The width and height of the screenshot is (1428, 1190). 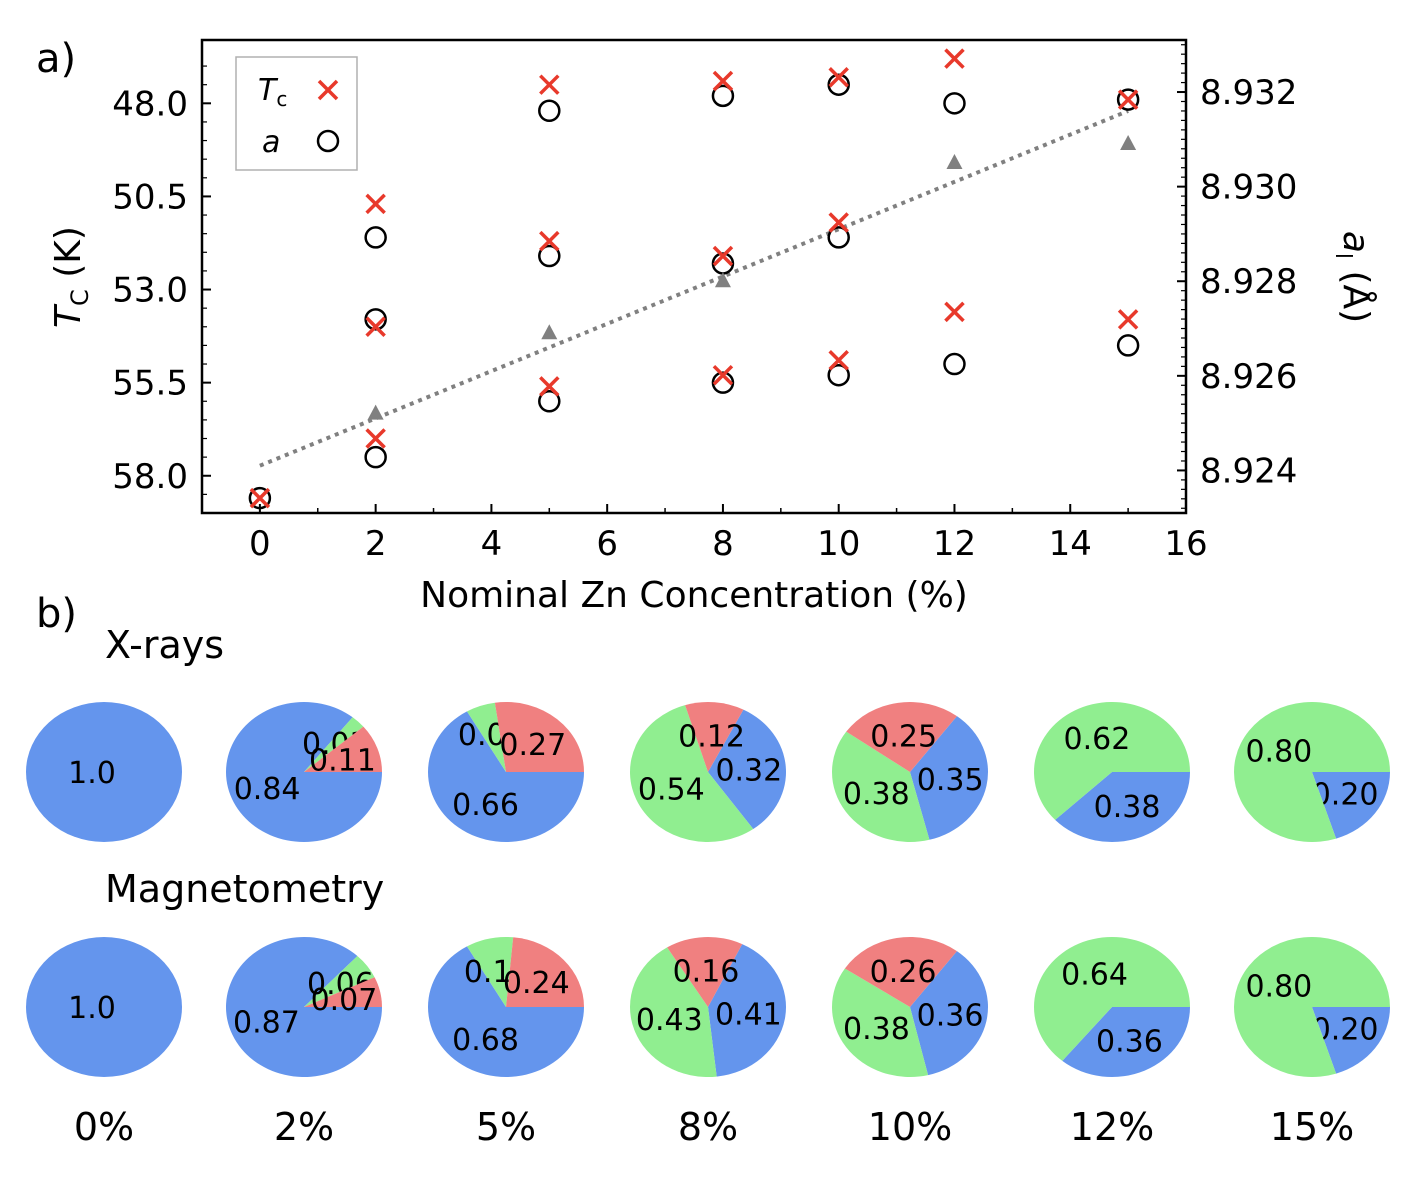 I want to click on right-y-tick-label: 8.930, so click(x=1248, y=188).